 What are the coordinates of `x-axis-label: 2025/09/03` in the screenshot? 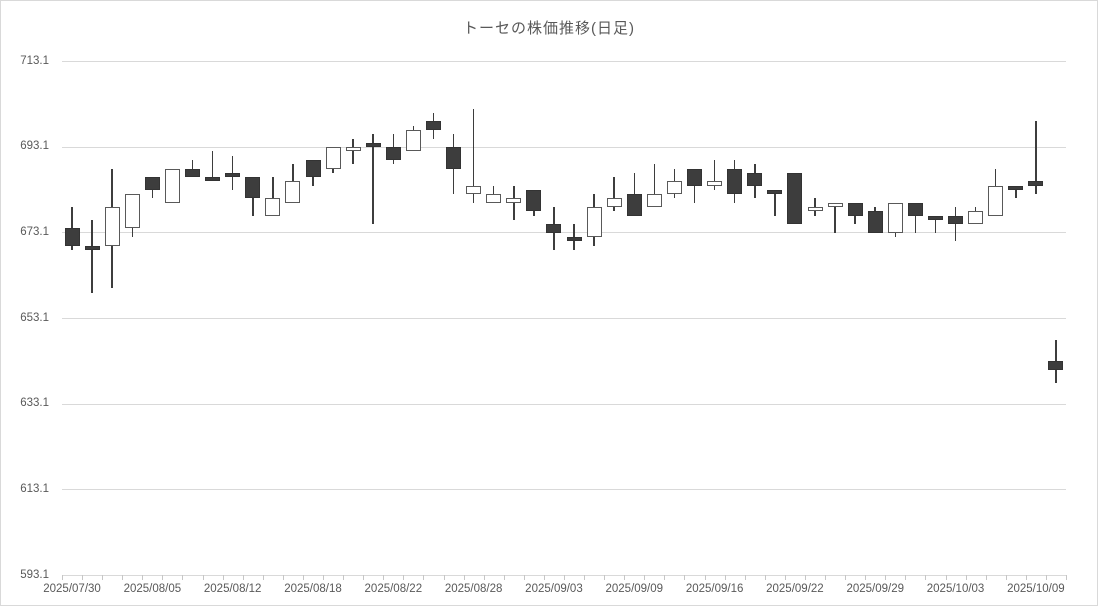 It's located at (554, 589).